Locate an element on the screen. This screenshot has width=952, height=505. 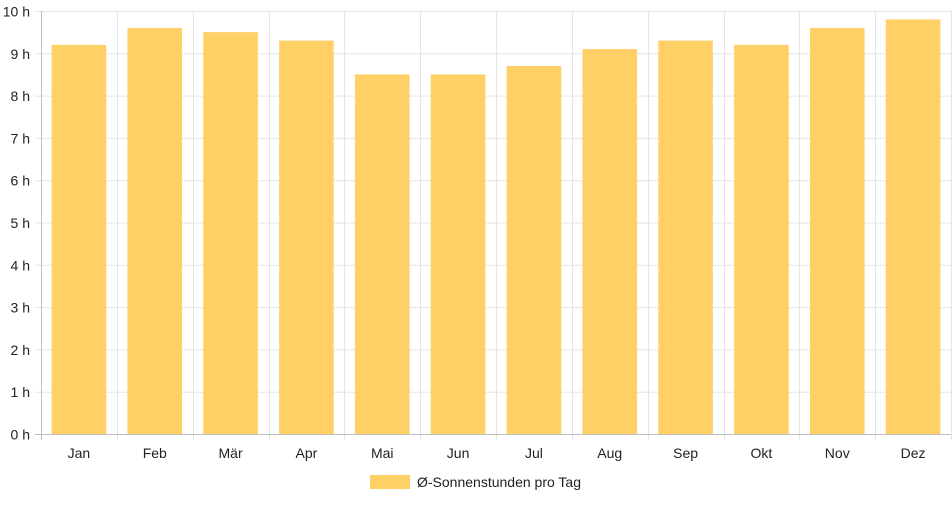
bar-mai is located at coordinates (382, 254).